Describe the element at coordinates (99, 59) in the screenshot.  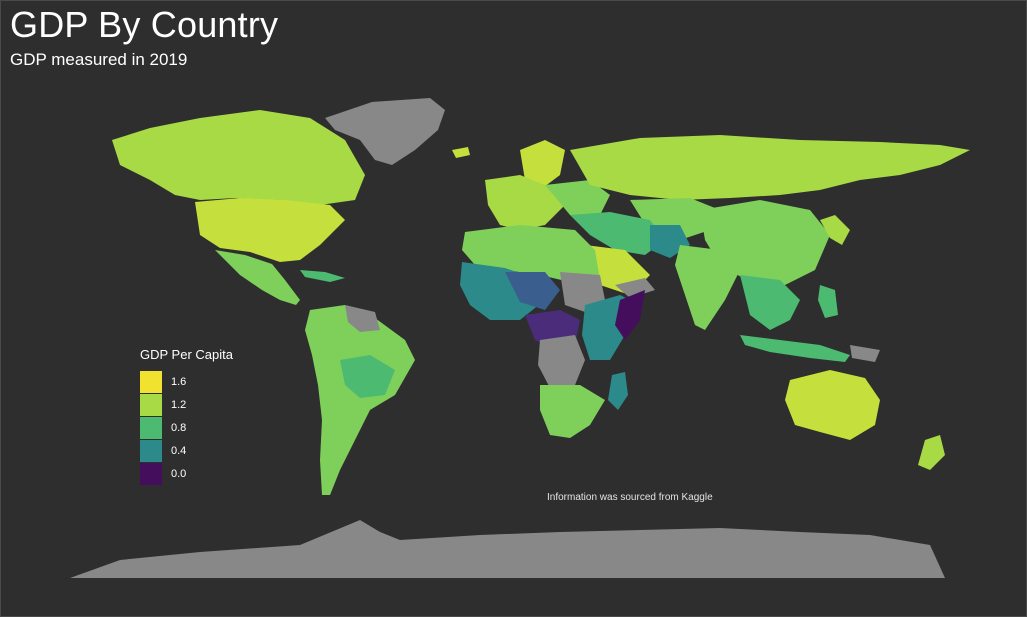
I see `map-subtitle: GDP measured in 2019` at that location.